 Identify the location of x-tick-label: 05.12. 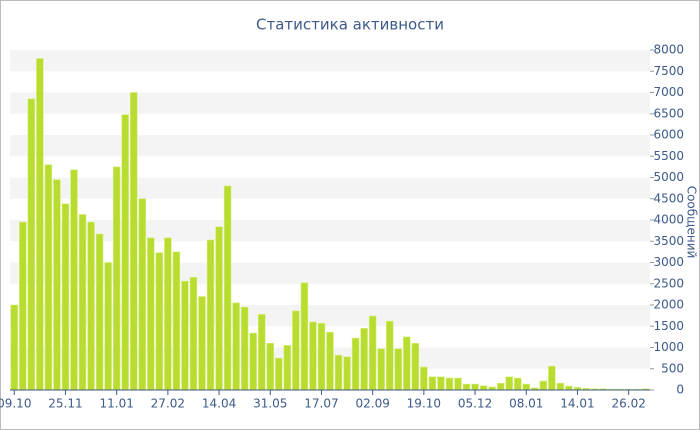
(475, 404).